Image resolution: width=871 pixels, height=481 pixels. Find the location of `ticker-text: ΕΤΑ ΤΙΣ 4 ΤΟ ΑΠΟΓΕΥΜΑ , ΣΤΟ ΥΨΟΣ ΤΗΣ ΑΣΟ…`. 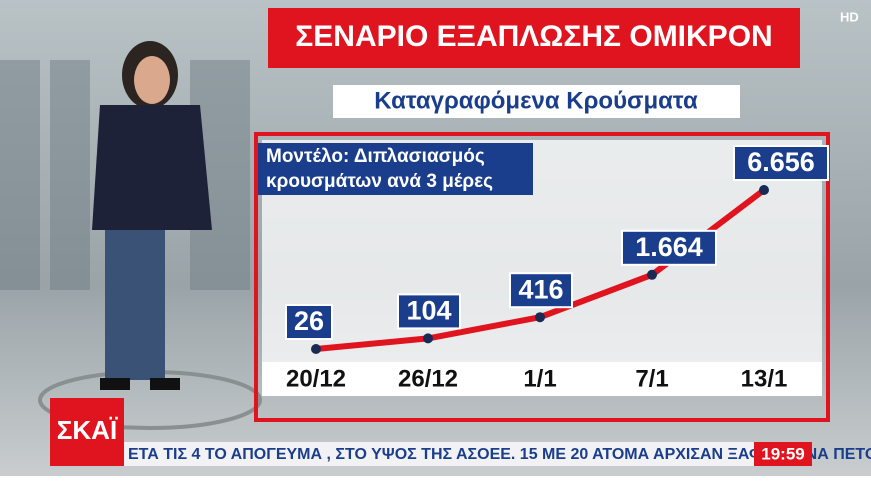

ticker-text: ΕΤΑ ΤΙΣ 4 ΤΟ ΑΠΟΓΕΥΜΑ , ΣΤΟ ΥΨΟΣ ΤΗΣ ΑΣΟ… is located at coordinates (499, 454).